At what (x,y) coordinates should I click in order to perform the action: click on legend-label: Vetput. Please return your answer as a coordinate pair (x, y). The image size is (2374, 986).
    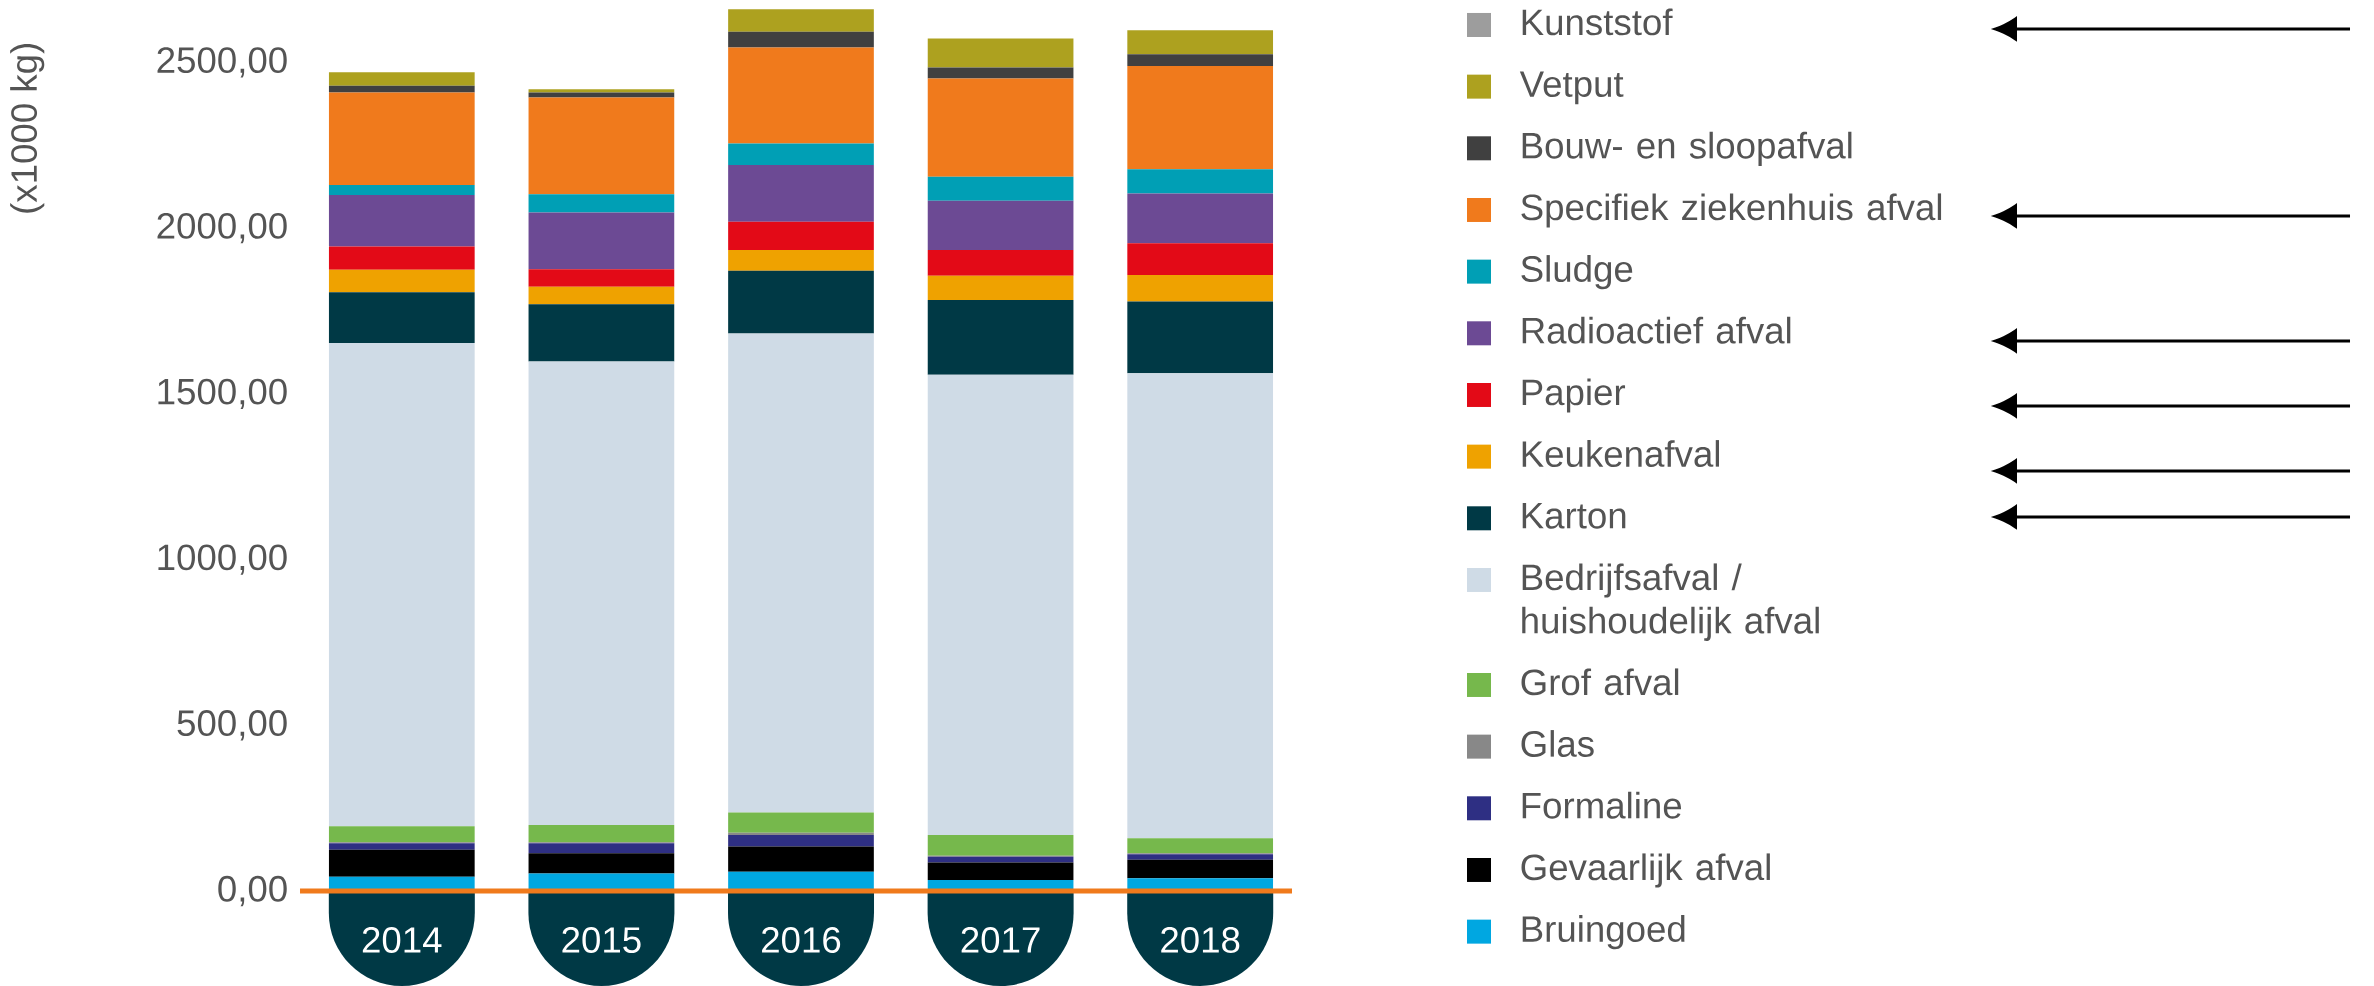
    Looking at the image, I should click on (1571, 88).